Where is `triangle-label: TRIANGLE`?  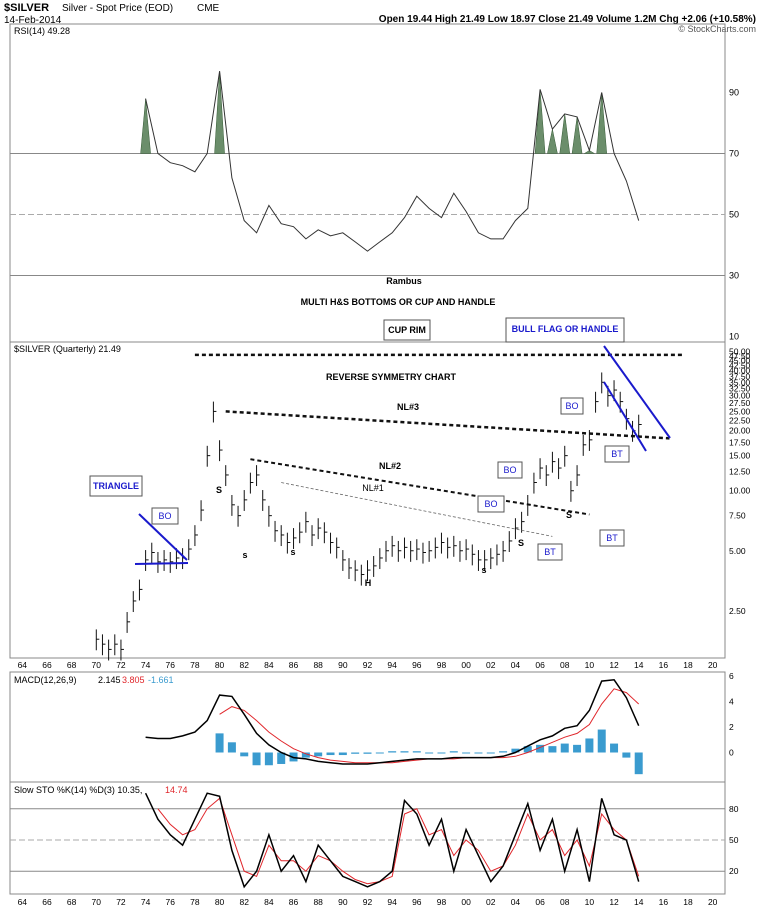 triangle-label: TRIANGLE is located at coordinates (116, 486).